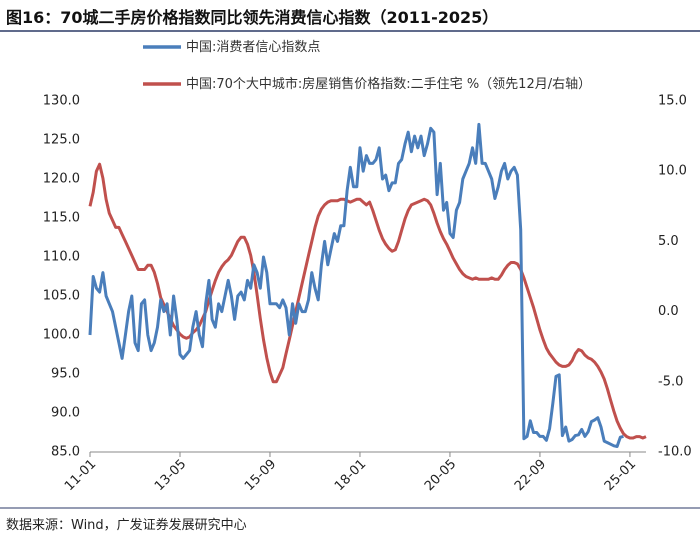  I want to click on x-tick-label: 11-01, so click(80, 475).